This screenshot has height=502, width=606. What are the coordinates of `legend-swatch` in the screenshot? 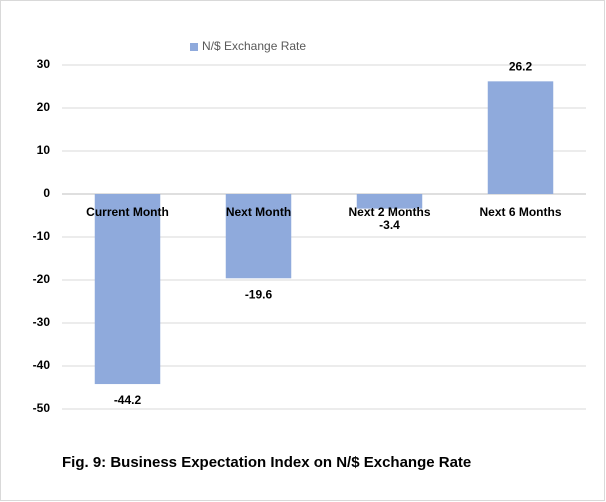 It's located at (194, 47).